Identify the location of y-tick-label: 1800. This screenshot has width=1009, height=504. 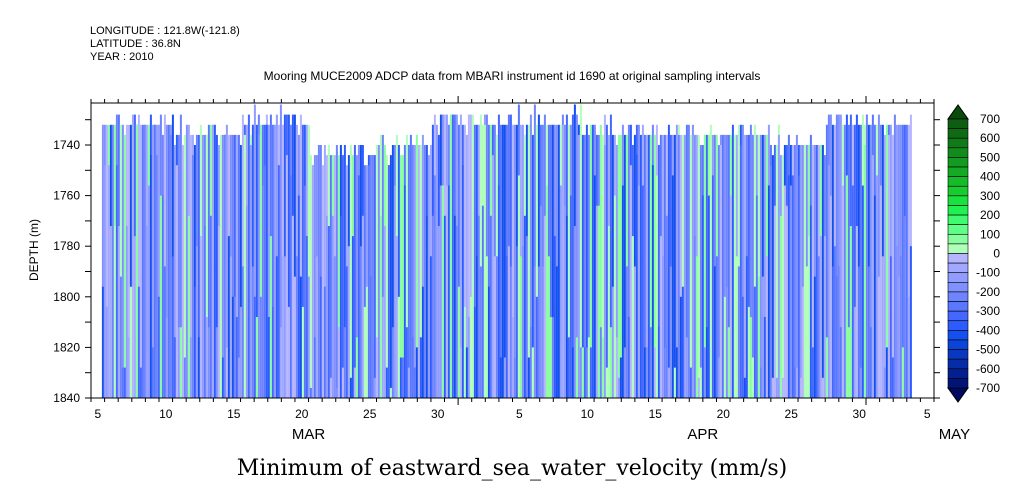
(66, 297).